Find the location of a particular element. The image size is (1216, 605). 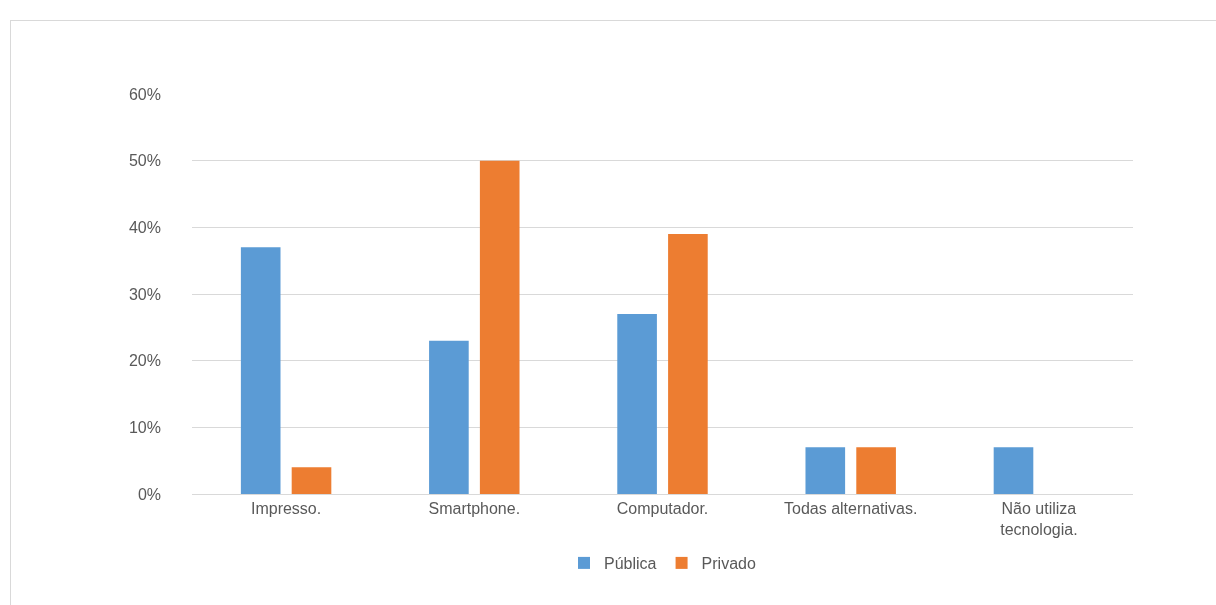

x-tick-label: Smartphone. is located at coordinates (474, 509).